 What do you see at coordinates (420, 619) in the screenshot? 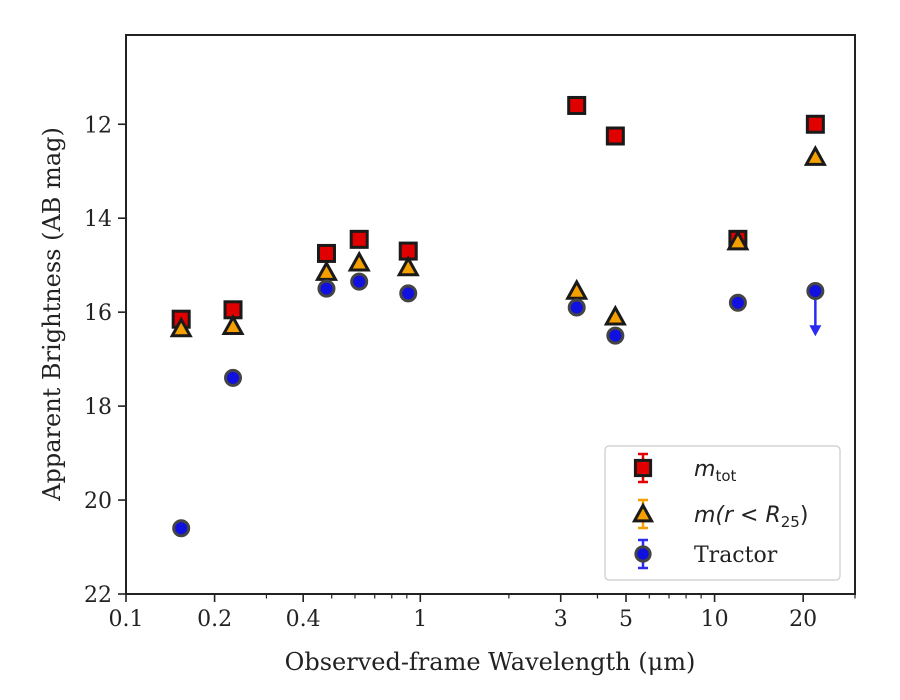
I see `x-tick-label: 1` at bounding box center [420, 619].